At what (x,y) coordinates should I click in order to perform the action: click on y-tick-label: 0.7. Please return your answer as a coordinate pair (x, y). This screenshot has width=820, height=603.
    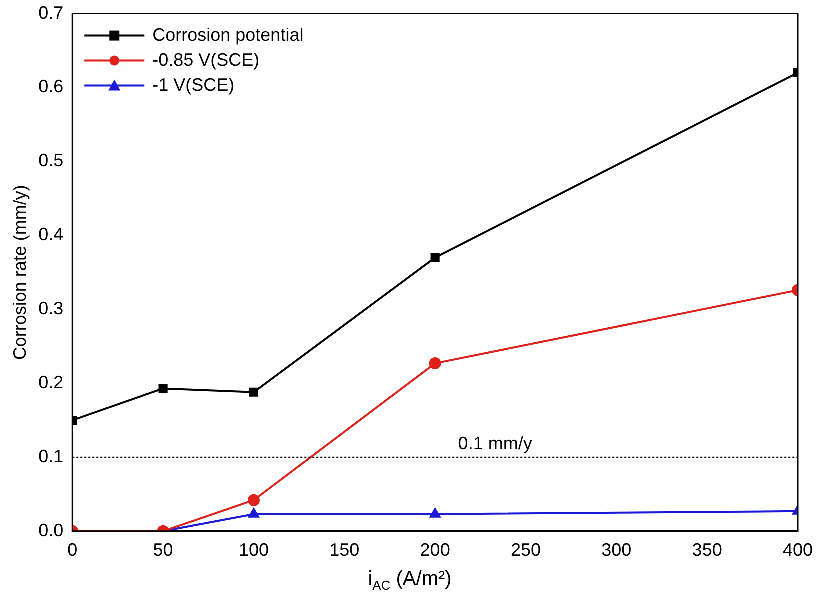
    Looking at the image, I should click on (51, 12).